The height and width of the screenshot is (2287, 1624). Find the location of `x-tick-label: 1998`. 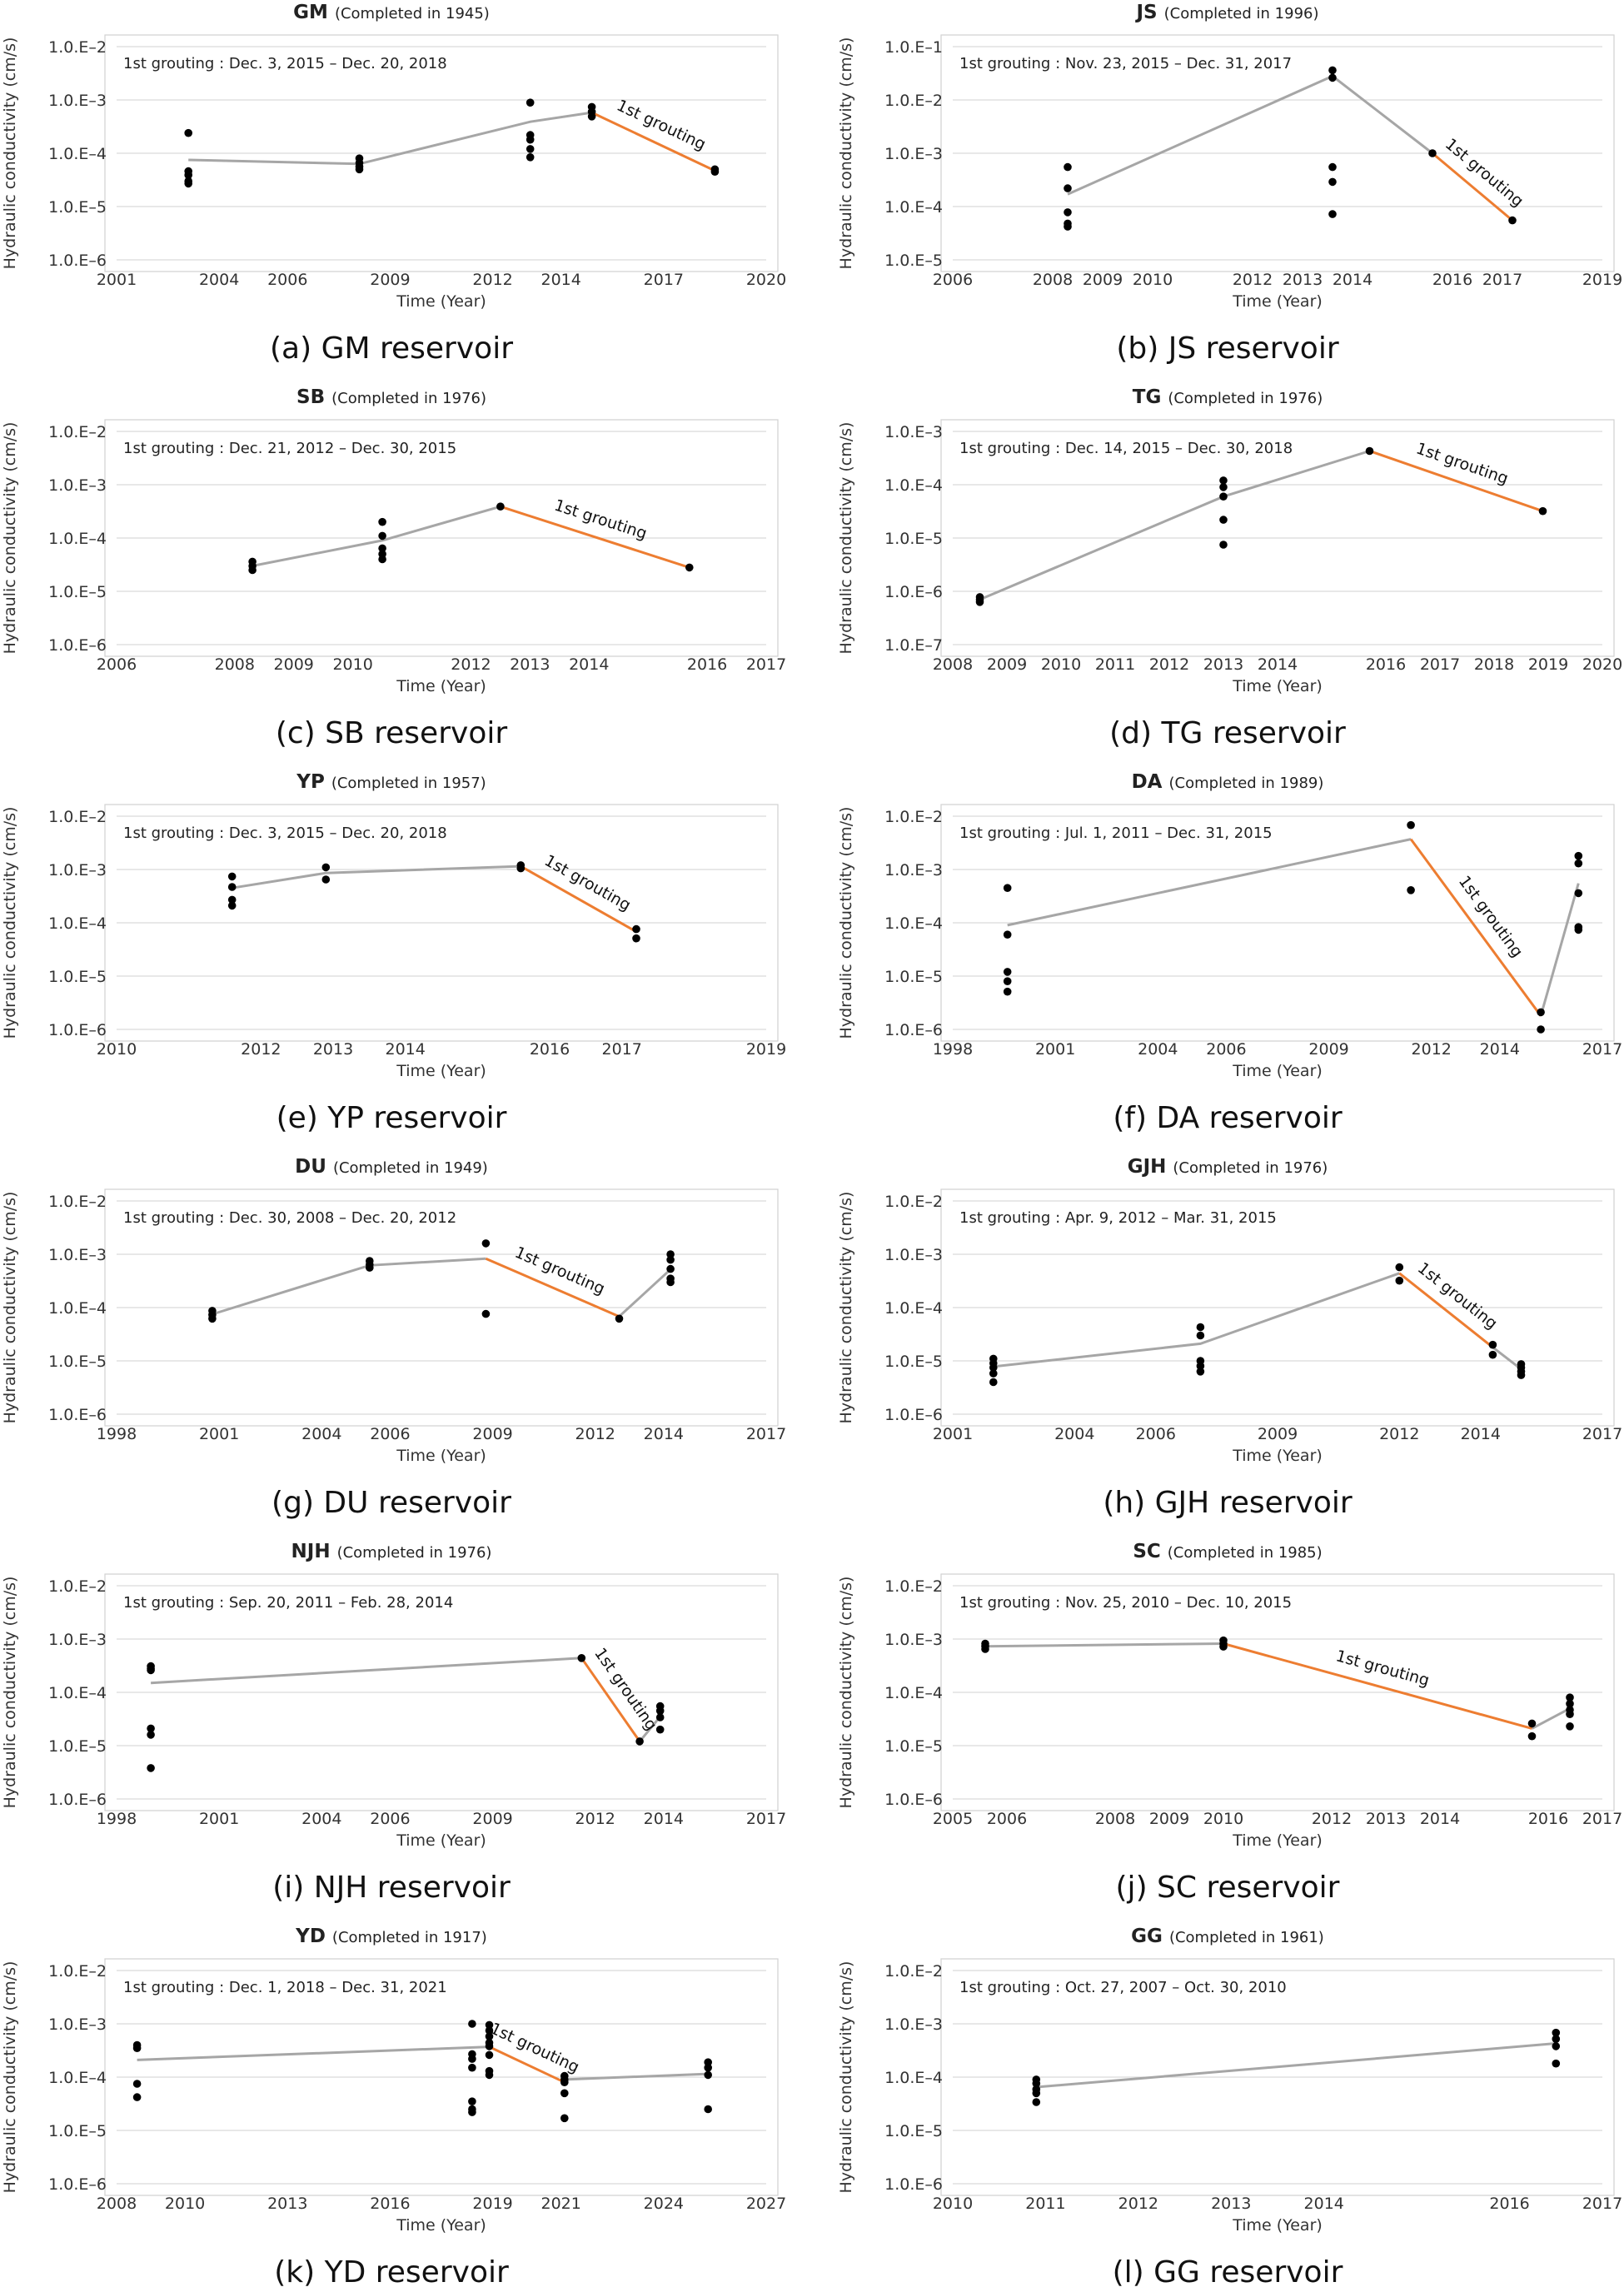

x-tick-label: 1998 is located at coordinates (117, 1819).